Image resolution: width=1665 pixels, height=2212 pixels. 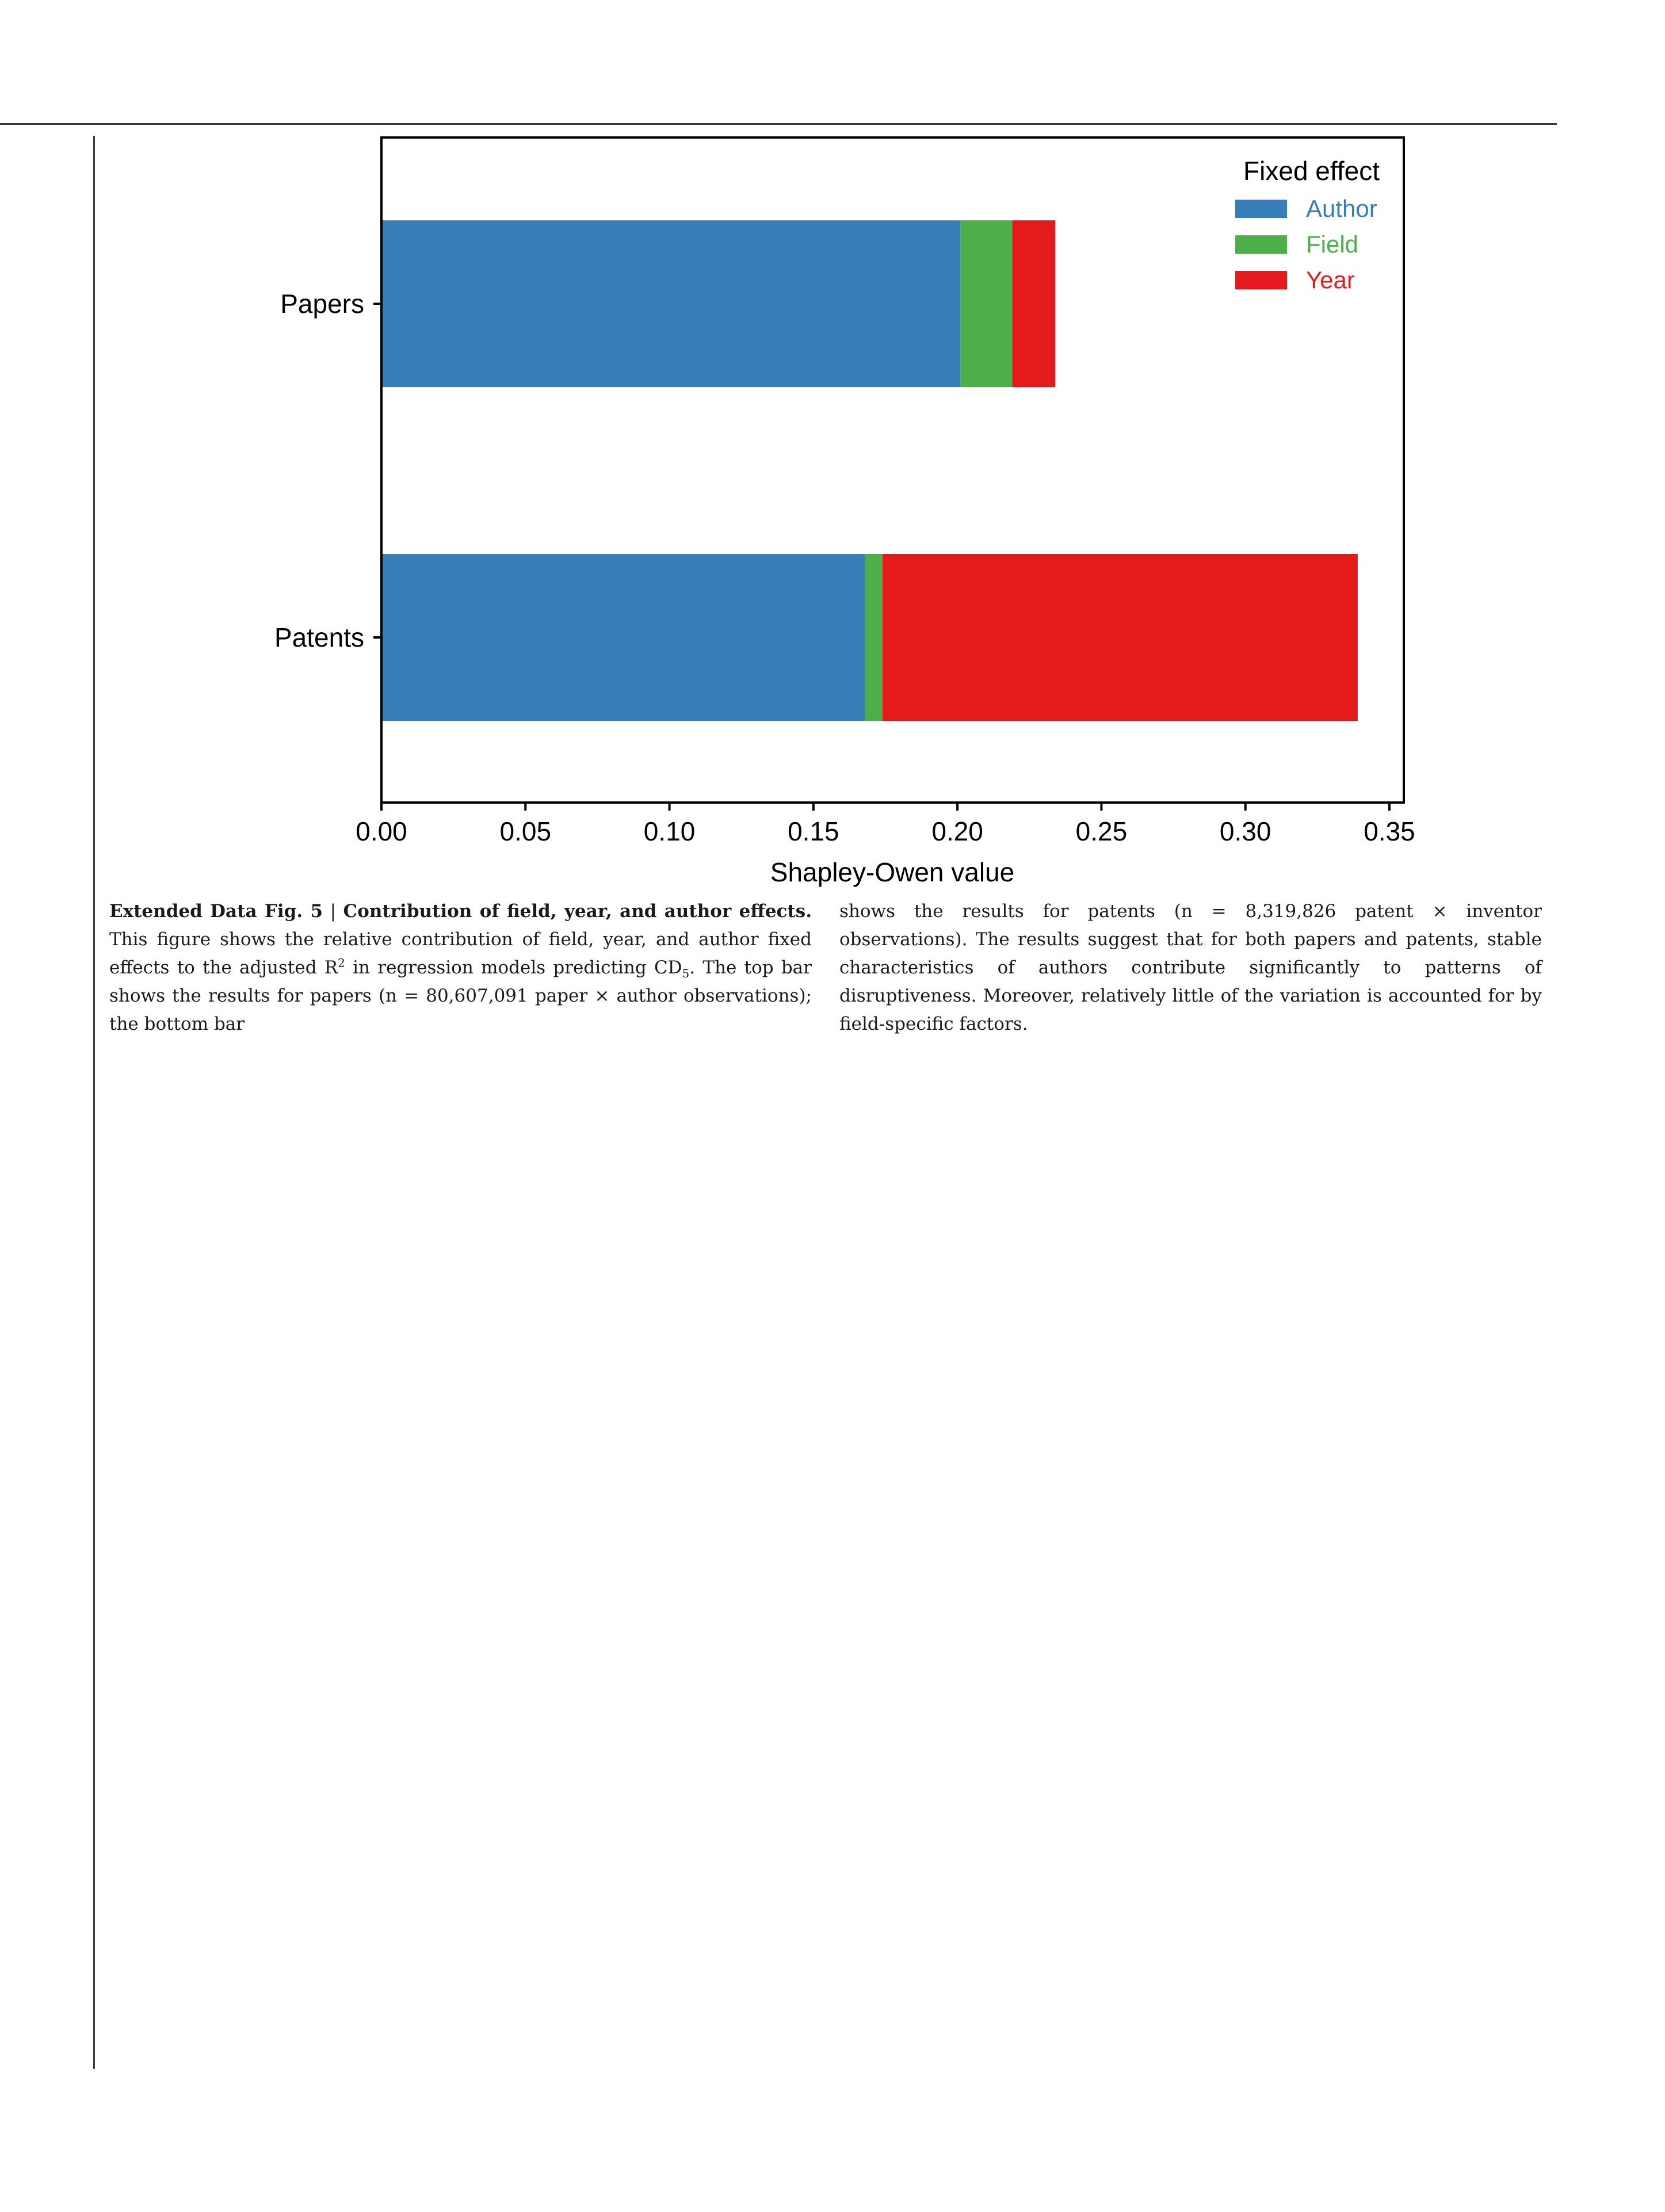 I want to click on legend-title: Fixed effect, so click(x=1311, y=171).